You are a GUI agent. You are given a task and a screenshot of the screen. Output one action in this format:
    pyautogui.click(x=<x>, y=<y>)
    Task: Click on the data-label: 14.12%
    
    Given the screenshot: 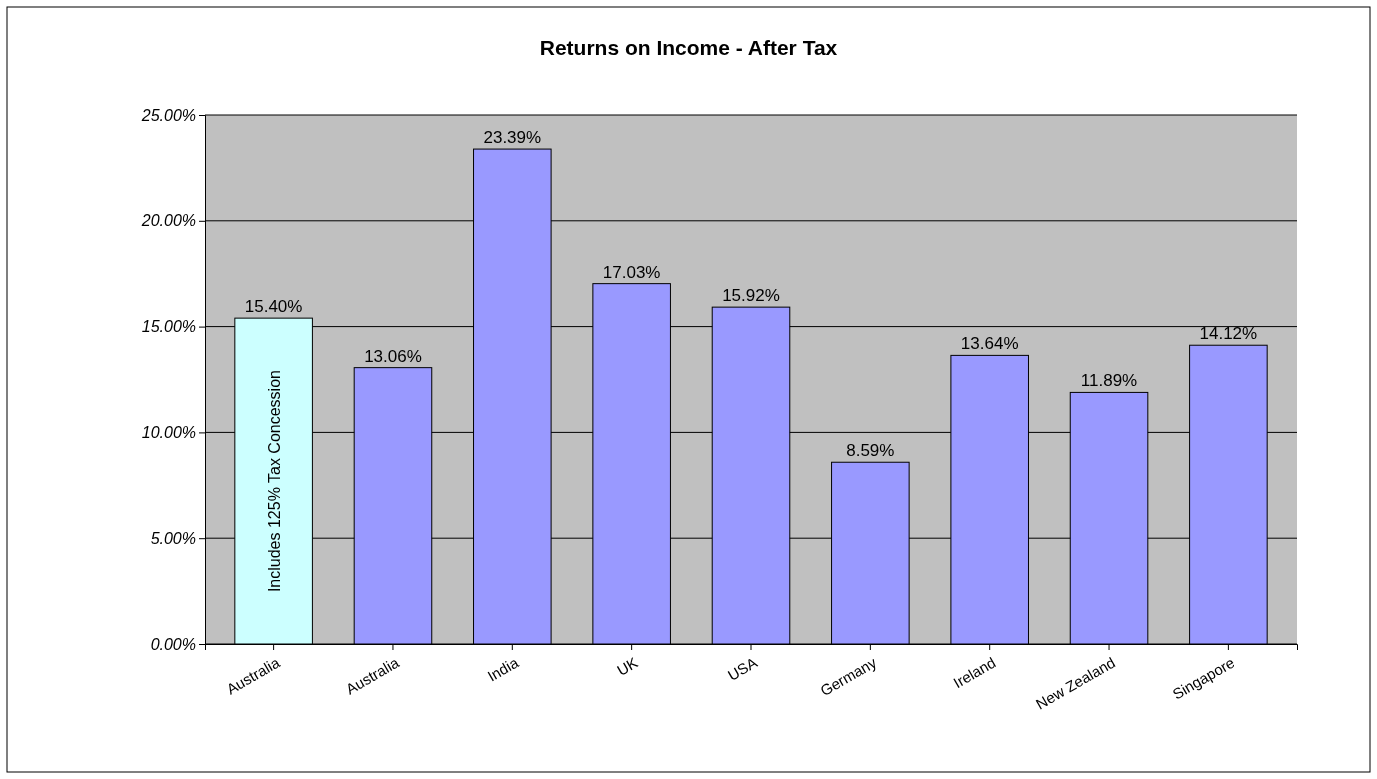 What is the action you would take?
    pyautogui.click(x=1228, y=334)
    